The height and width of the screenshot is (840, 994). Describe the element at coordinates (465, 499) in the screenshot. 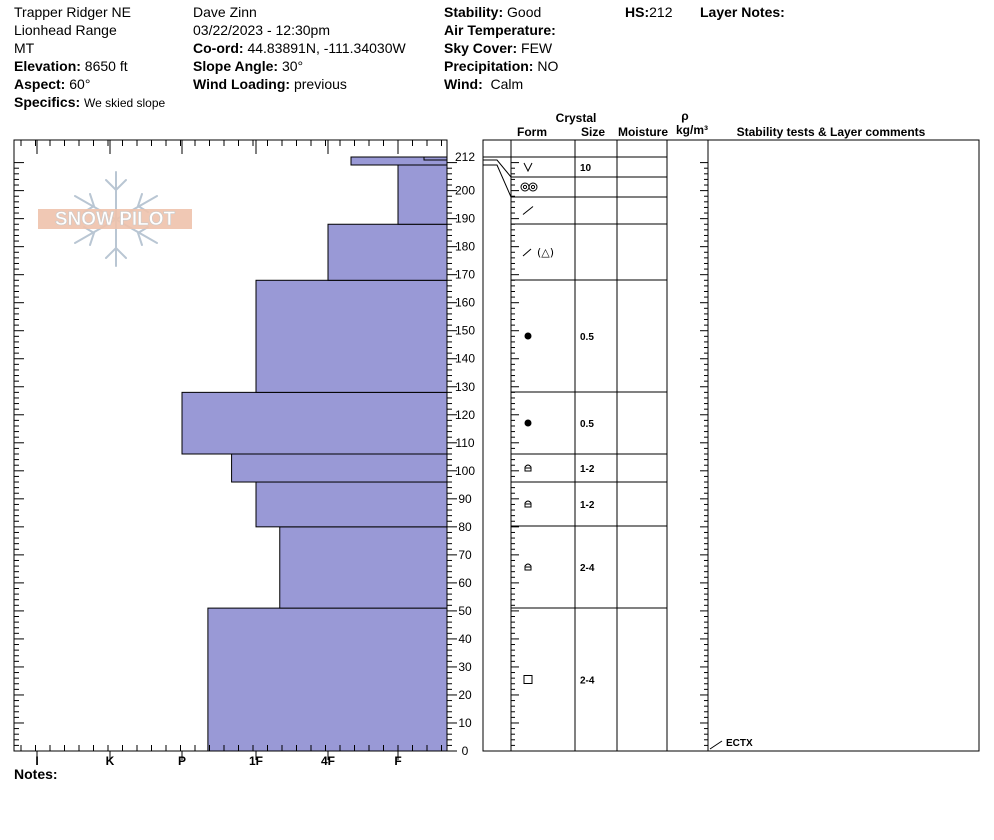

I see `height-label: 90` at that location.